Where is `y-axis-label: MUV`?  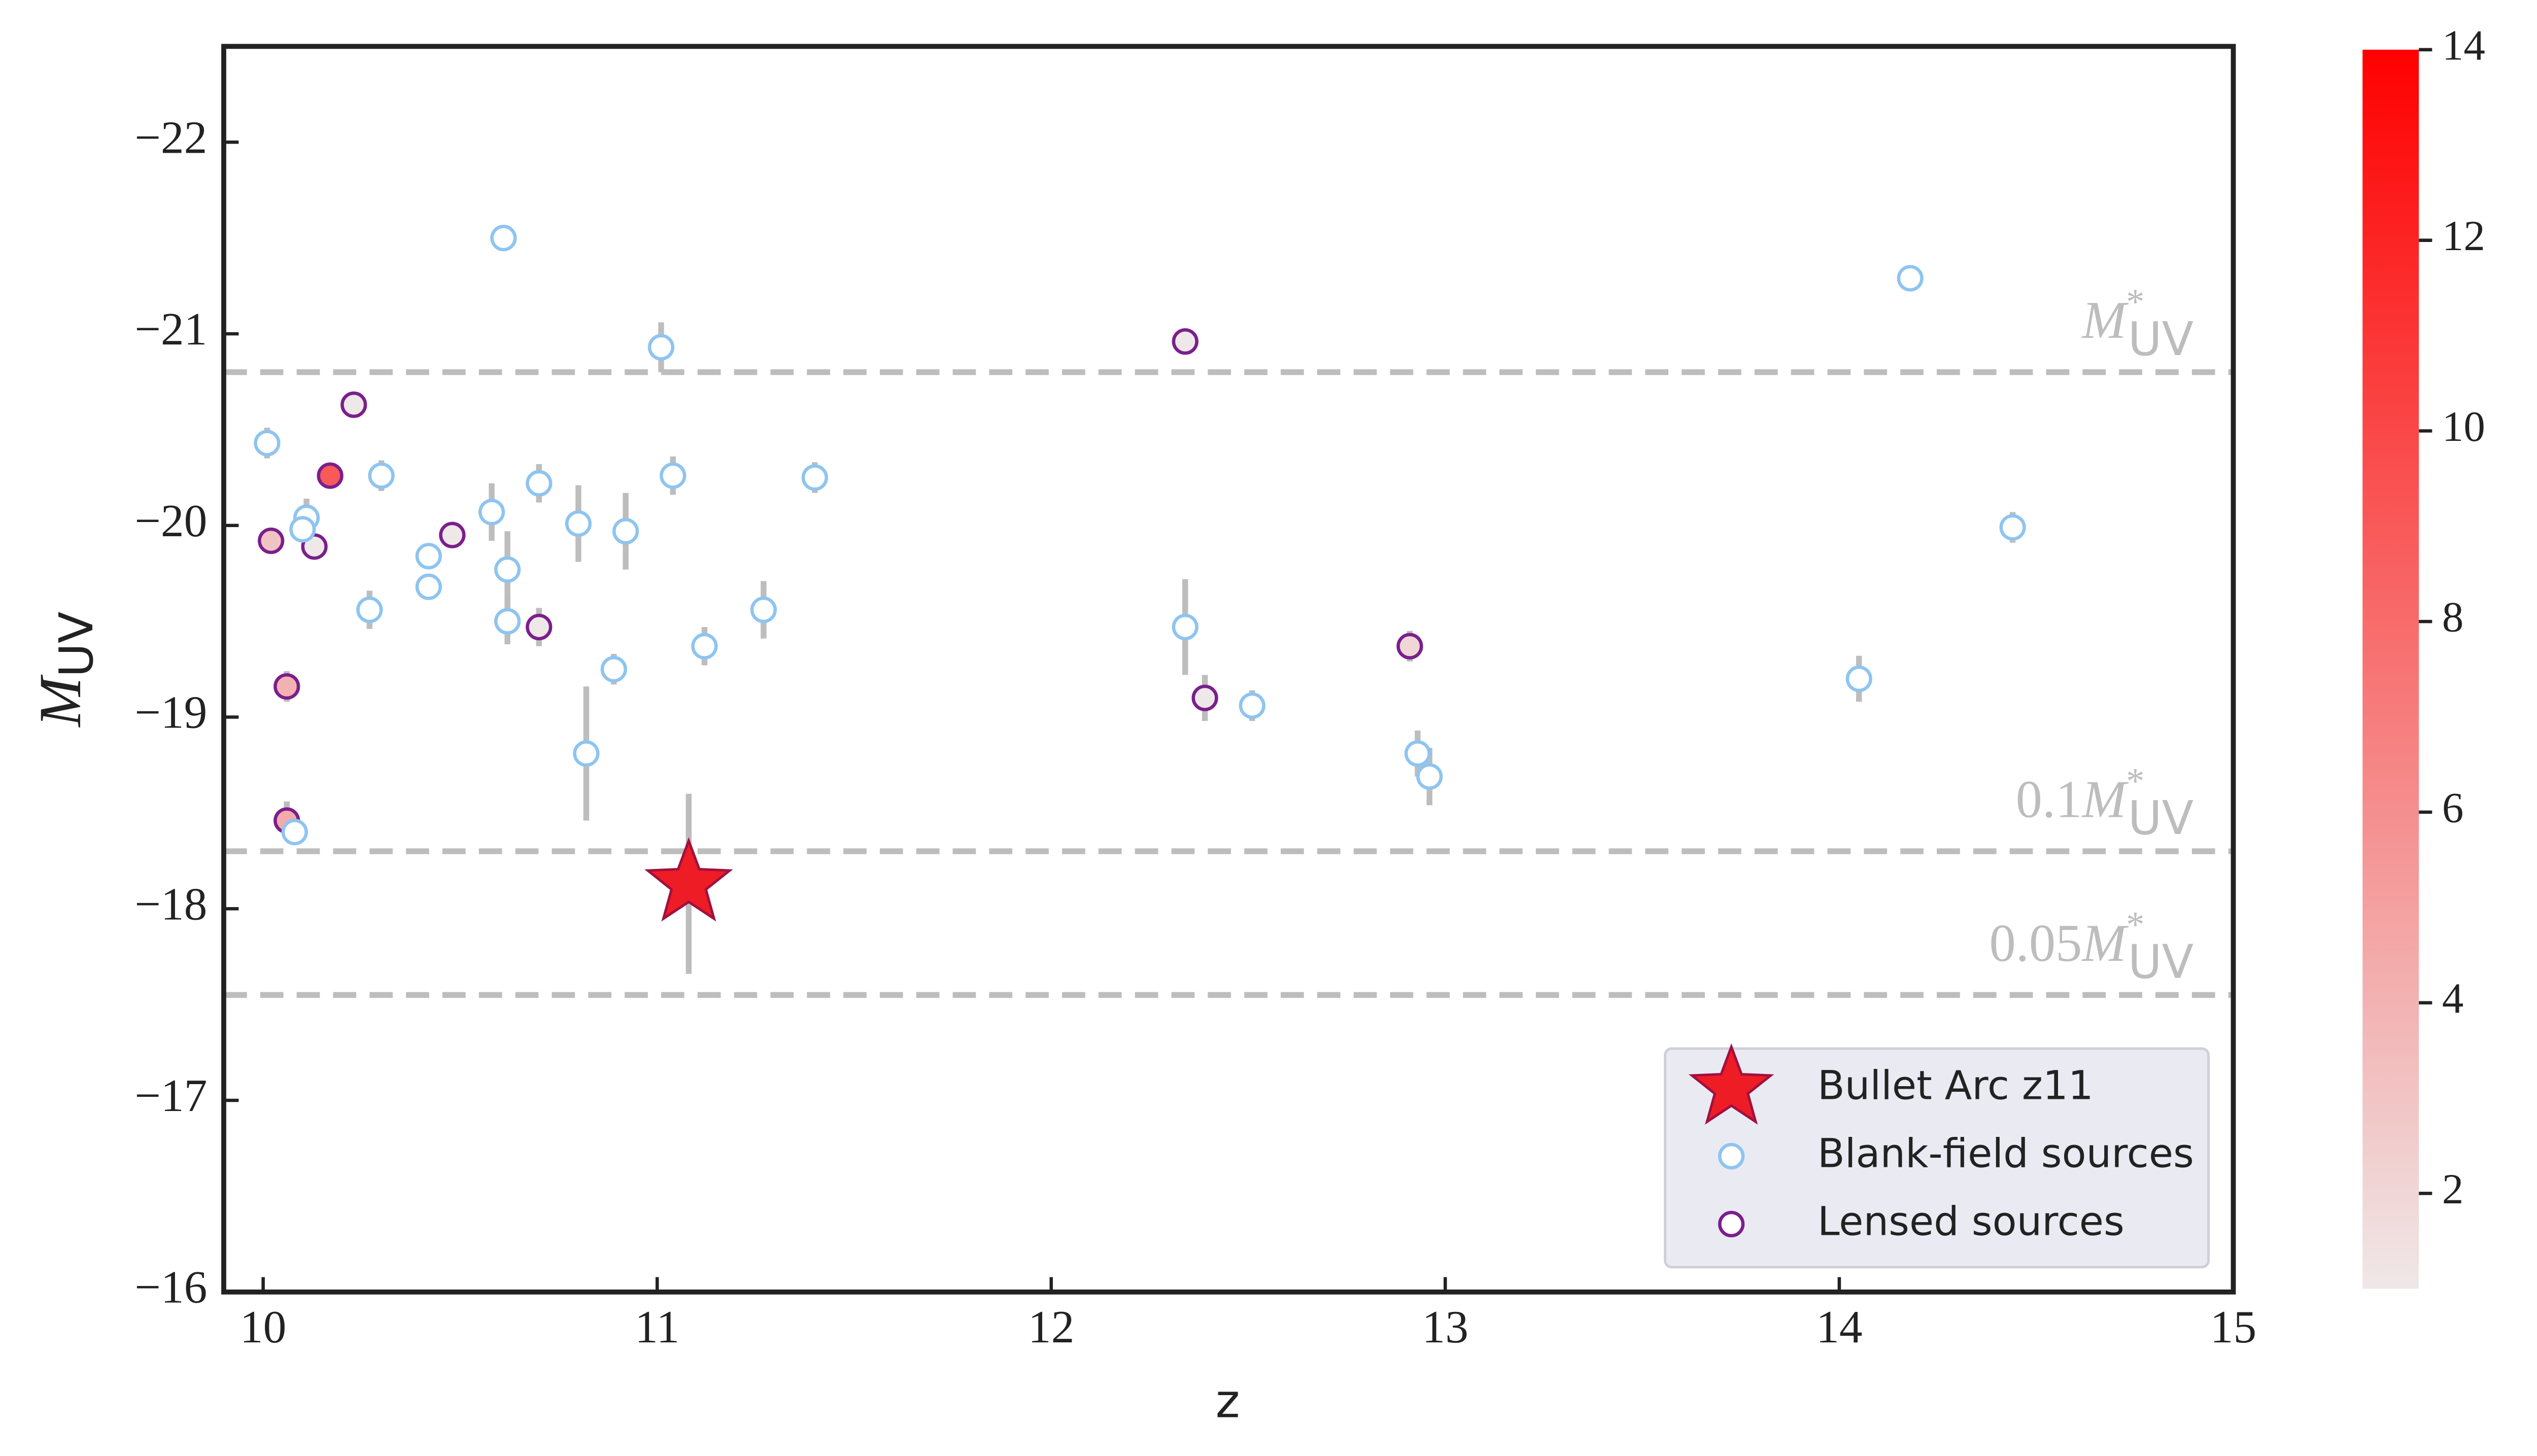 y-axis-label: MUV is located at coordinates (65, 669).